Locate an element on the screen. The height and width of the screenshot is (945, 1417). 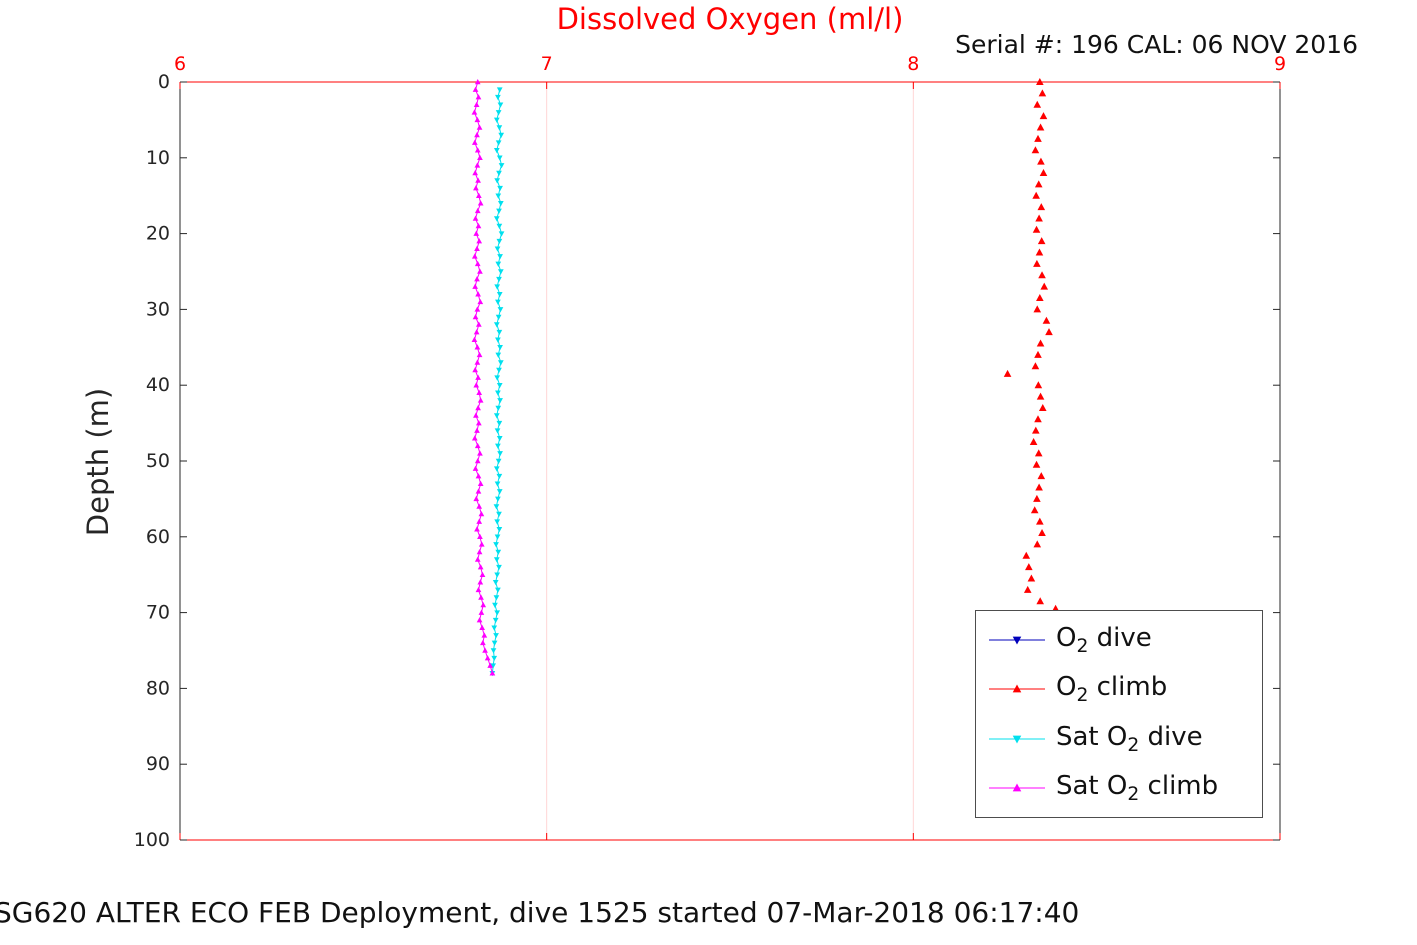
series-sat-o2-dive is located at coordinates (497, 382).